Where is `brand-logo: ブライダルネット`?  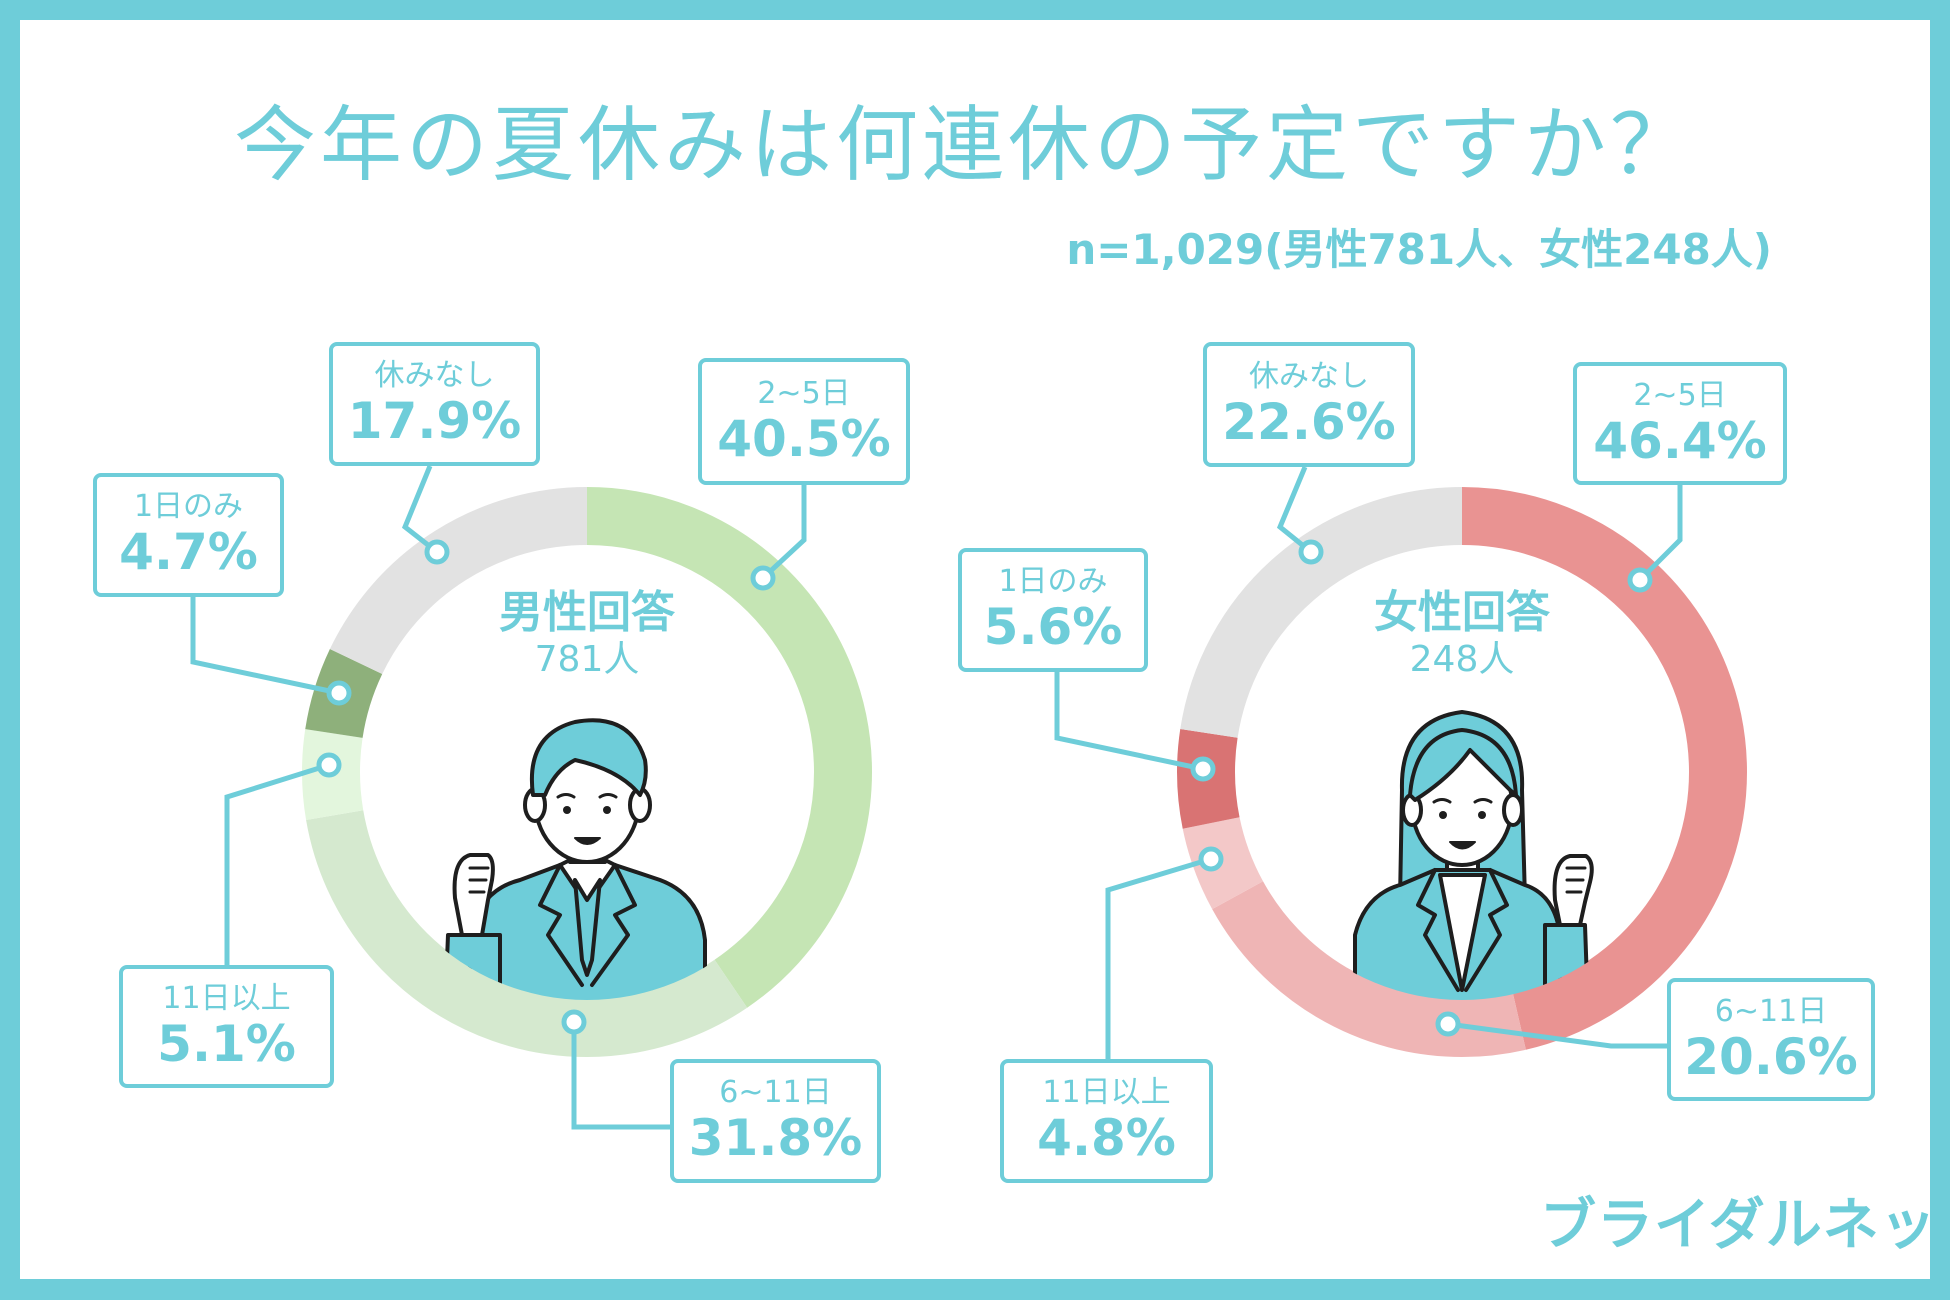 brand-logo: ブライダルネット is located at coordinates (1745, 1225).